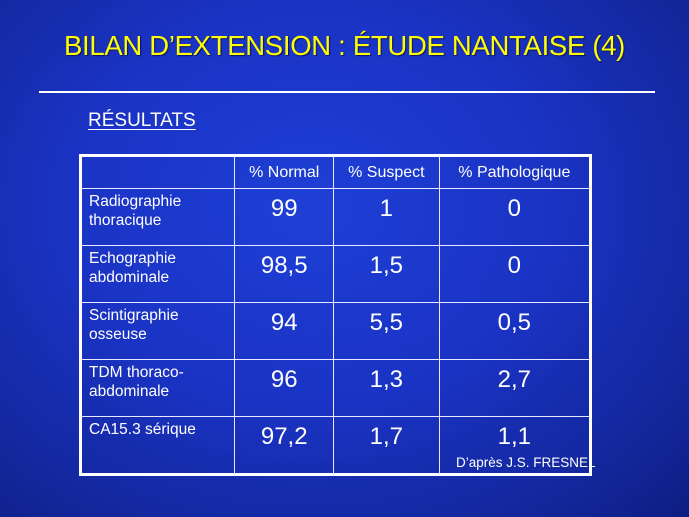  Describe the element at coordinates (344, 45) in the screenshot. I see `slide-title: BILAN D’EXTENSION : ÉTUDE NANTAISE (4)` at that location.